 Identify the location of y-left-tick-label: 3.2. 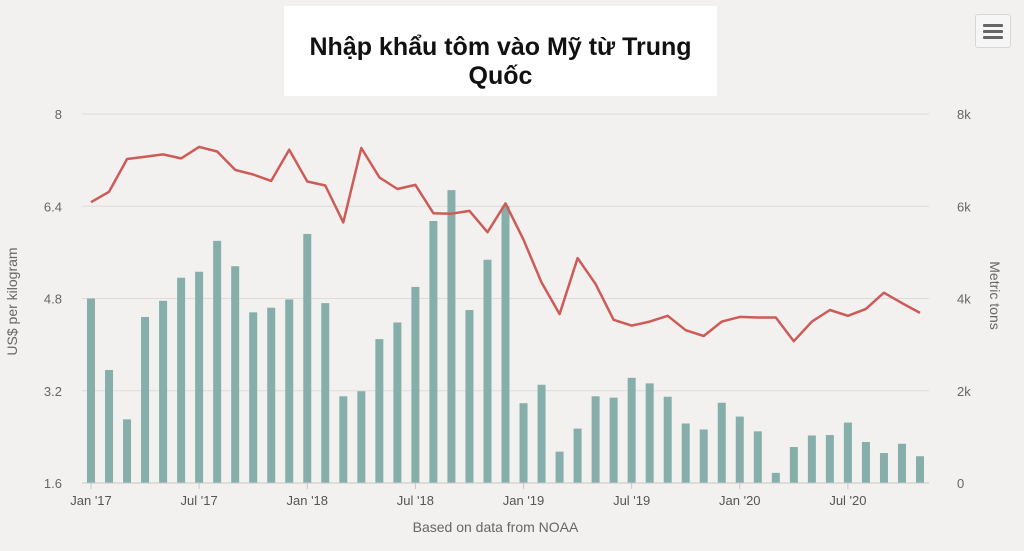
(53, 391).